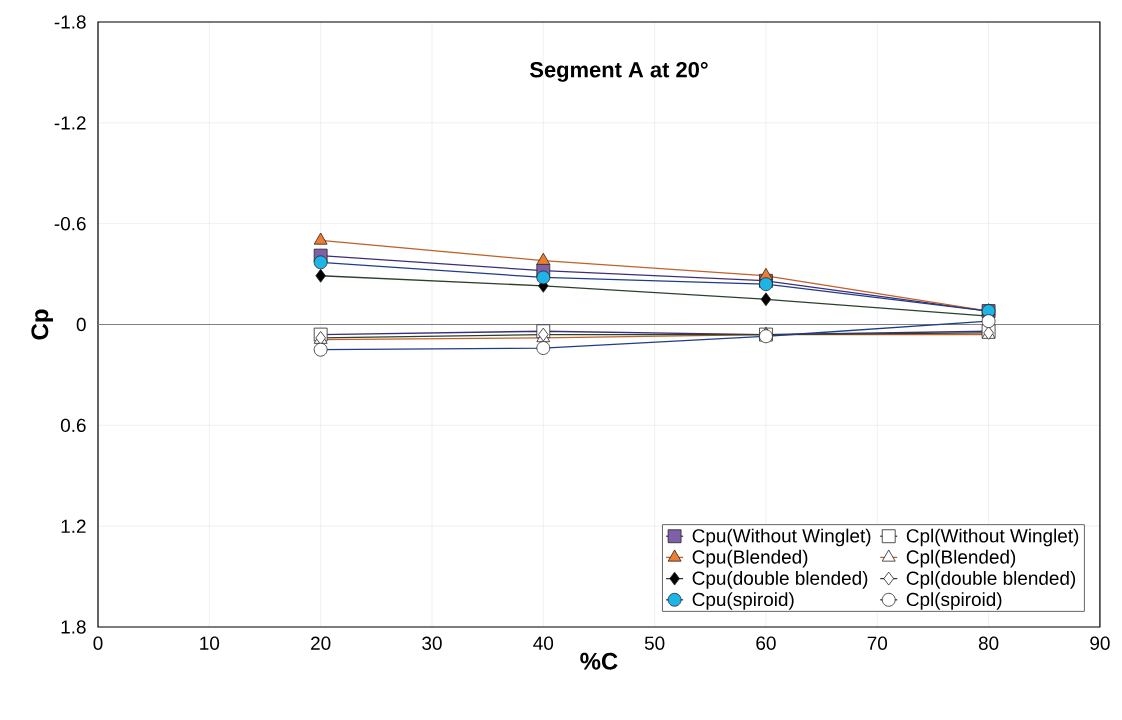 The height and width of the screenshot is (720, 1122). What do you see at coordinates (210, 643) in the screenshot?
I see `x-tick-label: 10` at bounding box center [210, 643].